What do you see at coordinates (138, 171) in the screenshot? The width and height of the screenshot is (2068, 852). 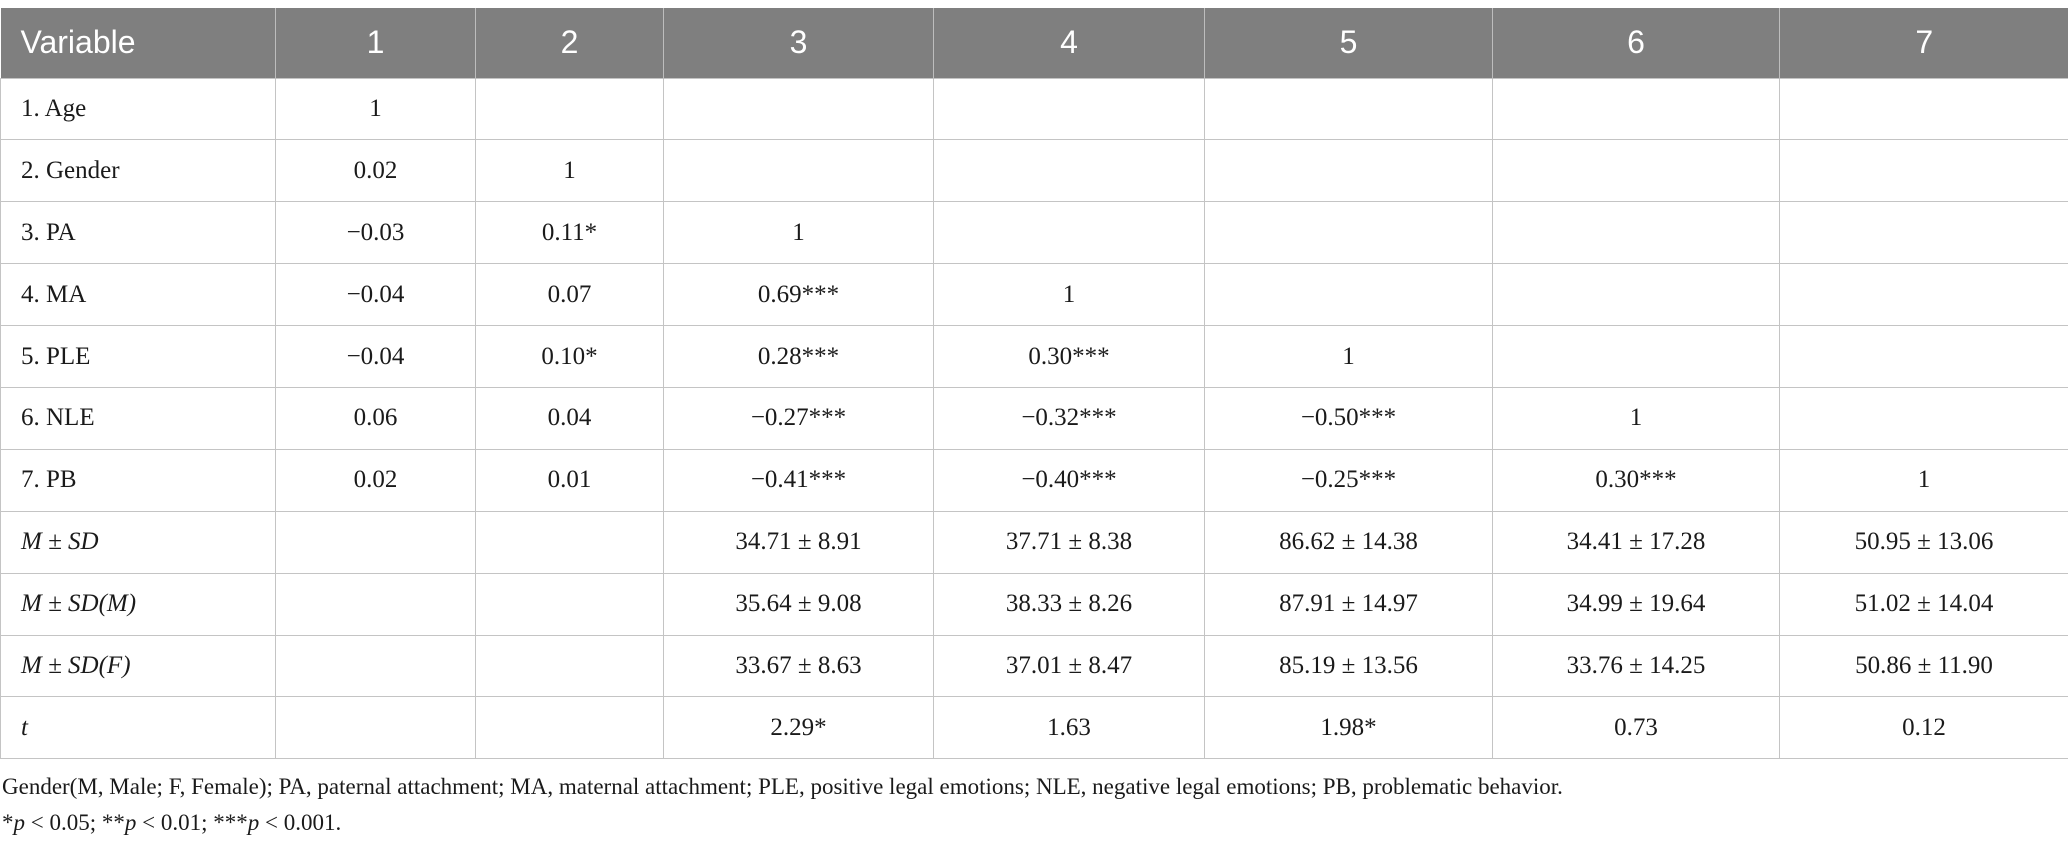 I see `row-label-cell: 2. Gender` at bounding box center [138, 171].